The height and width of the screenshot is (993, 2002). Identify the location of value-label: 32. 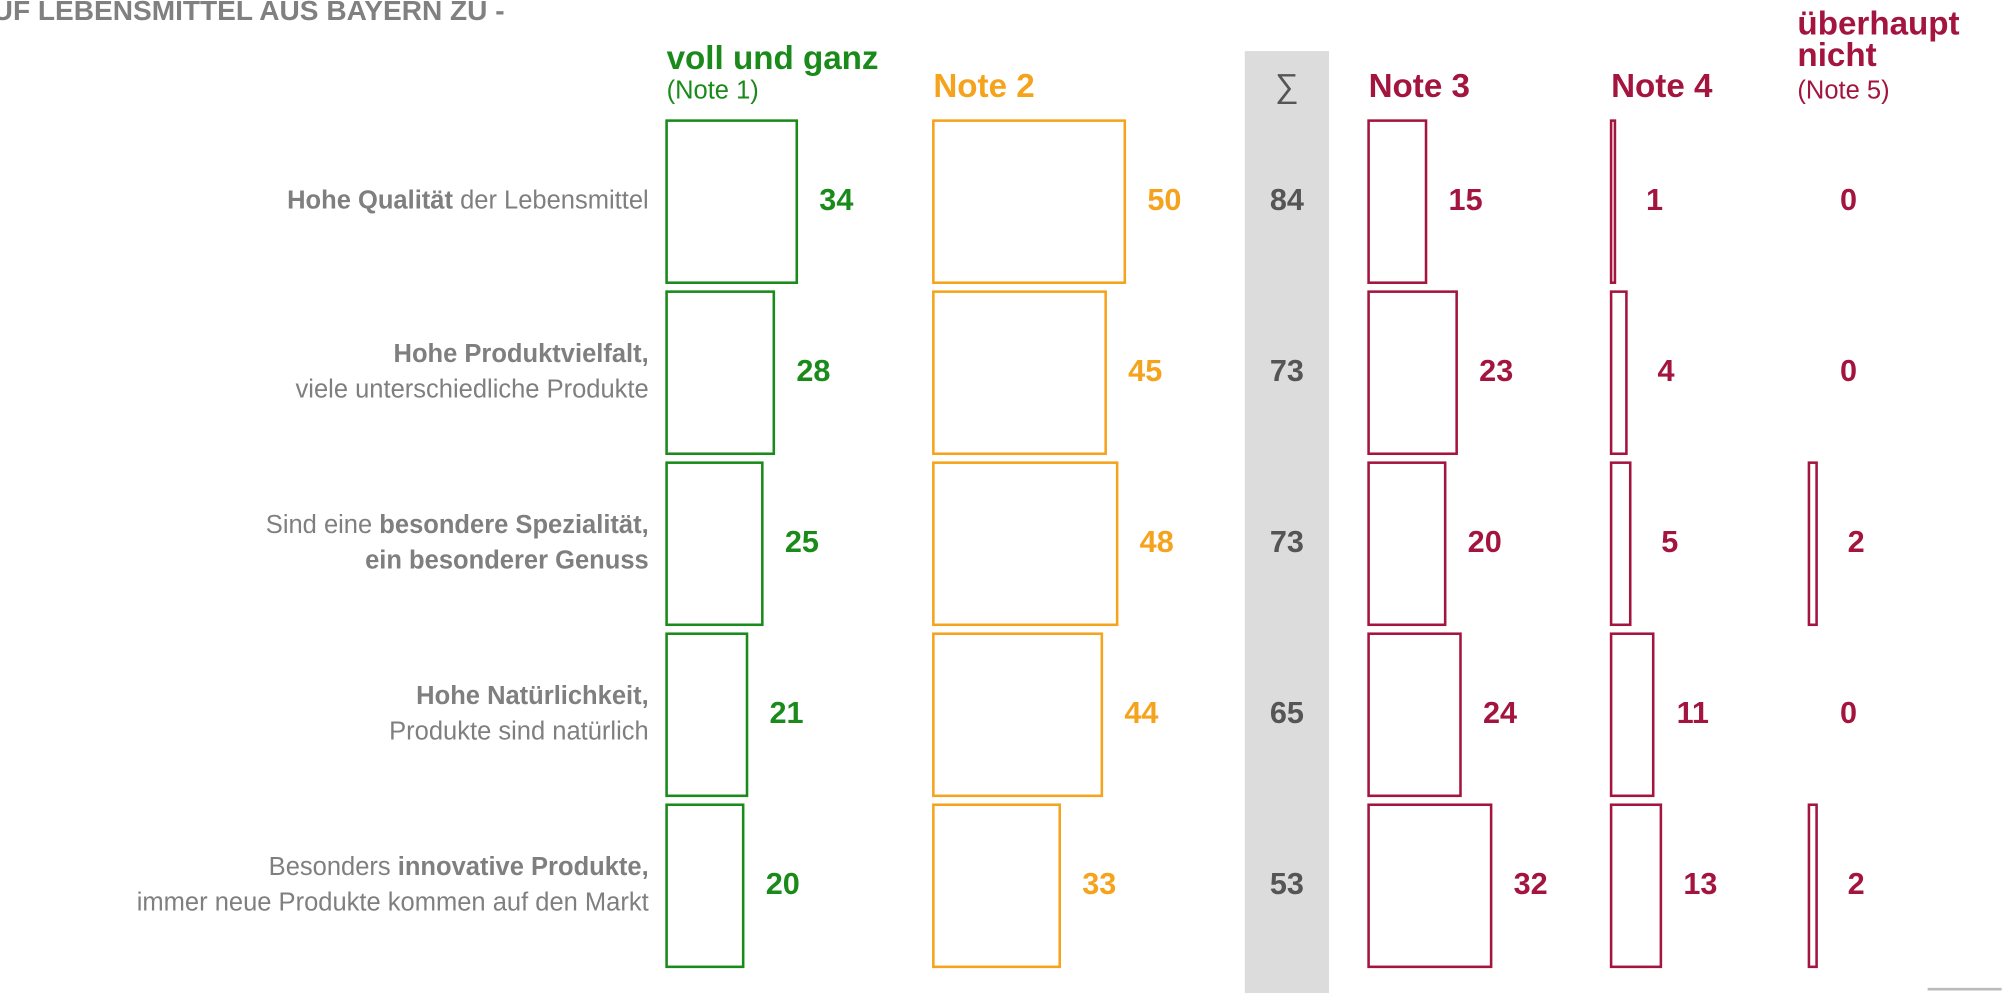
(1531, 884).